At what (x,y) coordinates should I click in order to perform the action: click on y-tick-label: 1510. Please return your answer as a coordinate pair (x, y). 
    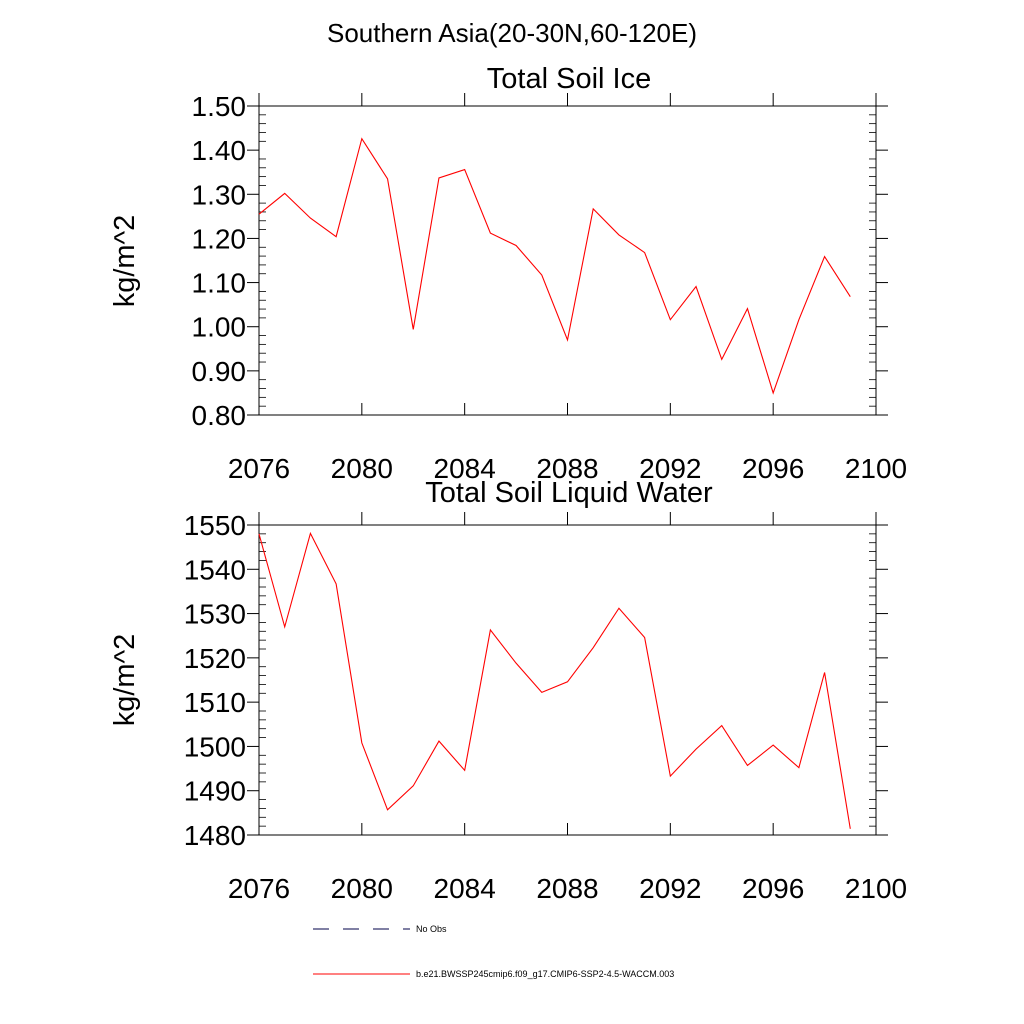
    Looking at the image, I should click on (215, 702).